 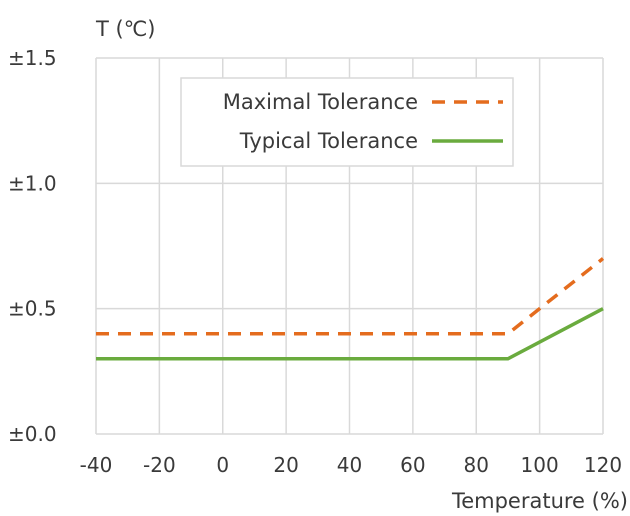 I want to click on series-line-typical, so click(x=350, y=334).